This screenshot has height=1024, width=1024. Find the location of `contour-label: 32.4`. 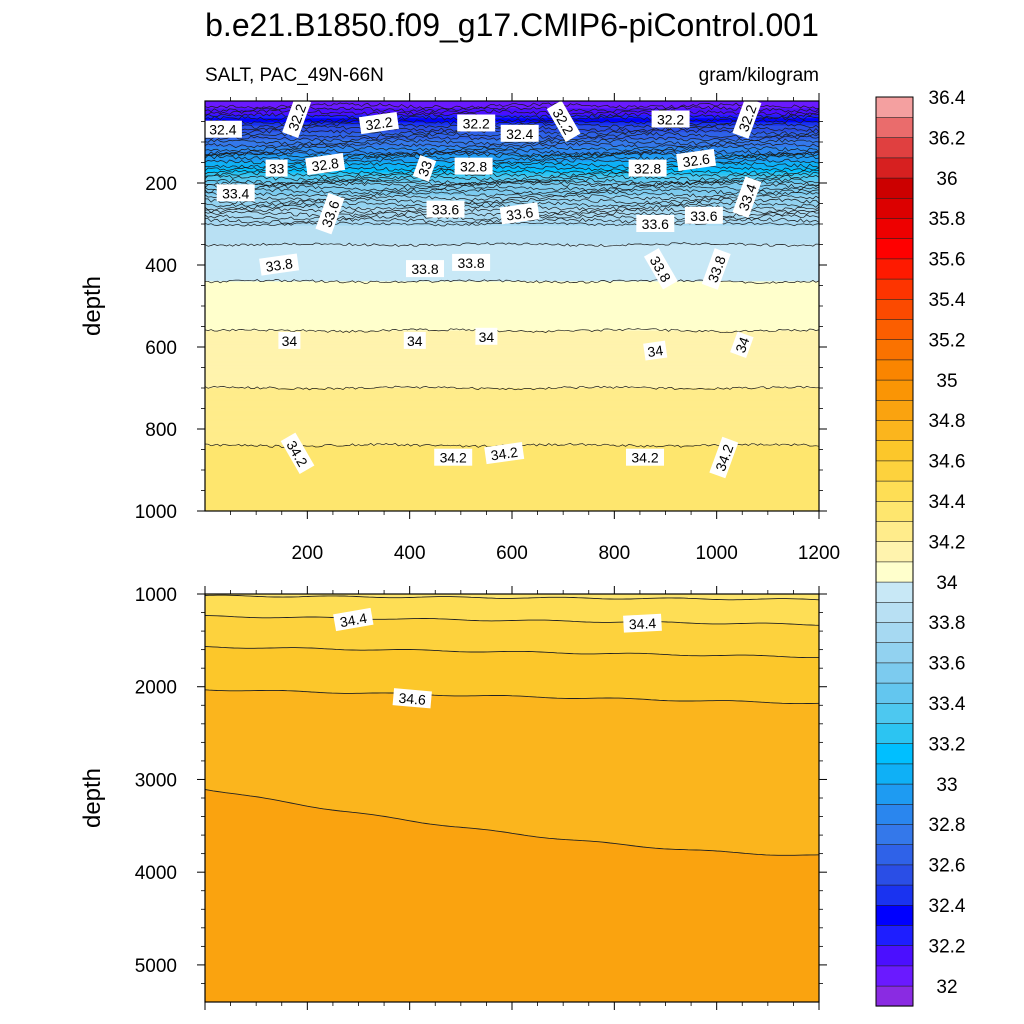

contour-label: 32.4 is located at coordinates (222, 129).